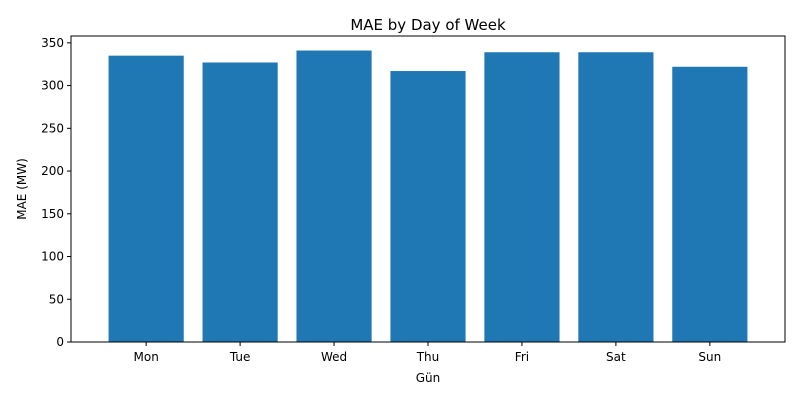 This screenshot has width=800, height=400. Describe the element at coordinates (428, 206) in the screenshot. I see `bar-thu` at that location.